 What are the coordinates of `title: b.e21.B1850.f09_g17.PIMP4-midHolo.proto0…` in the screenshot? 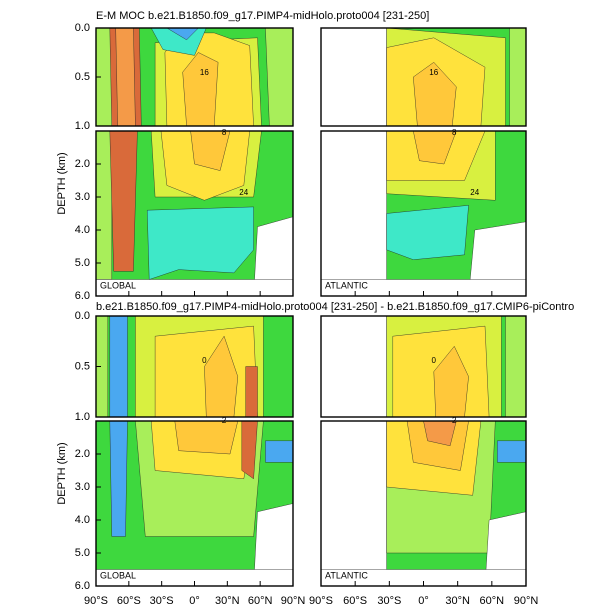 It's located at (335, 307).